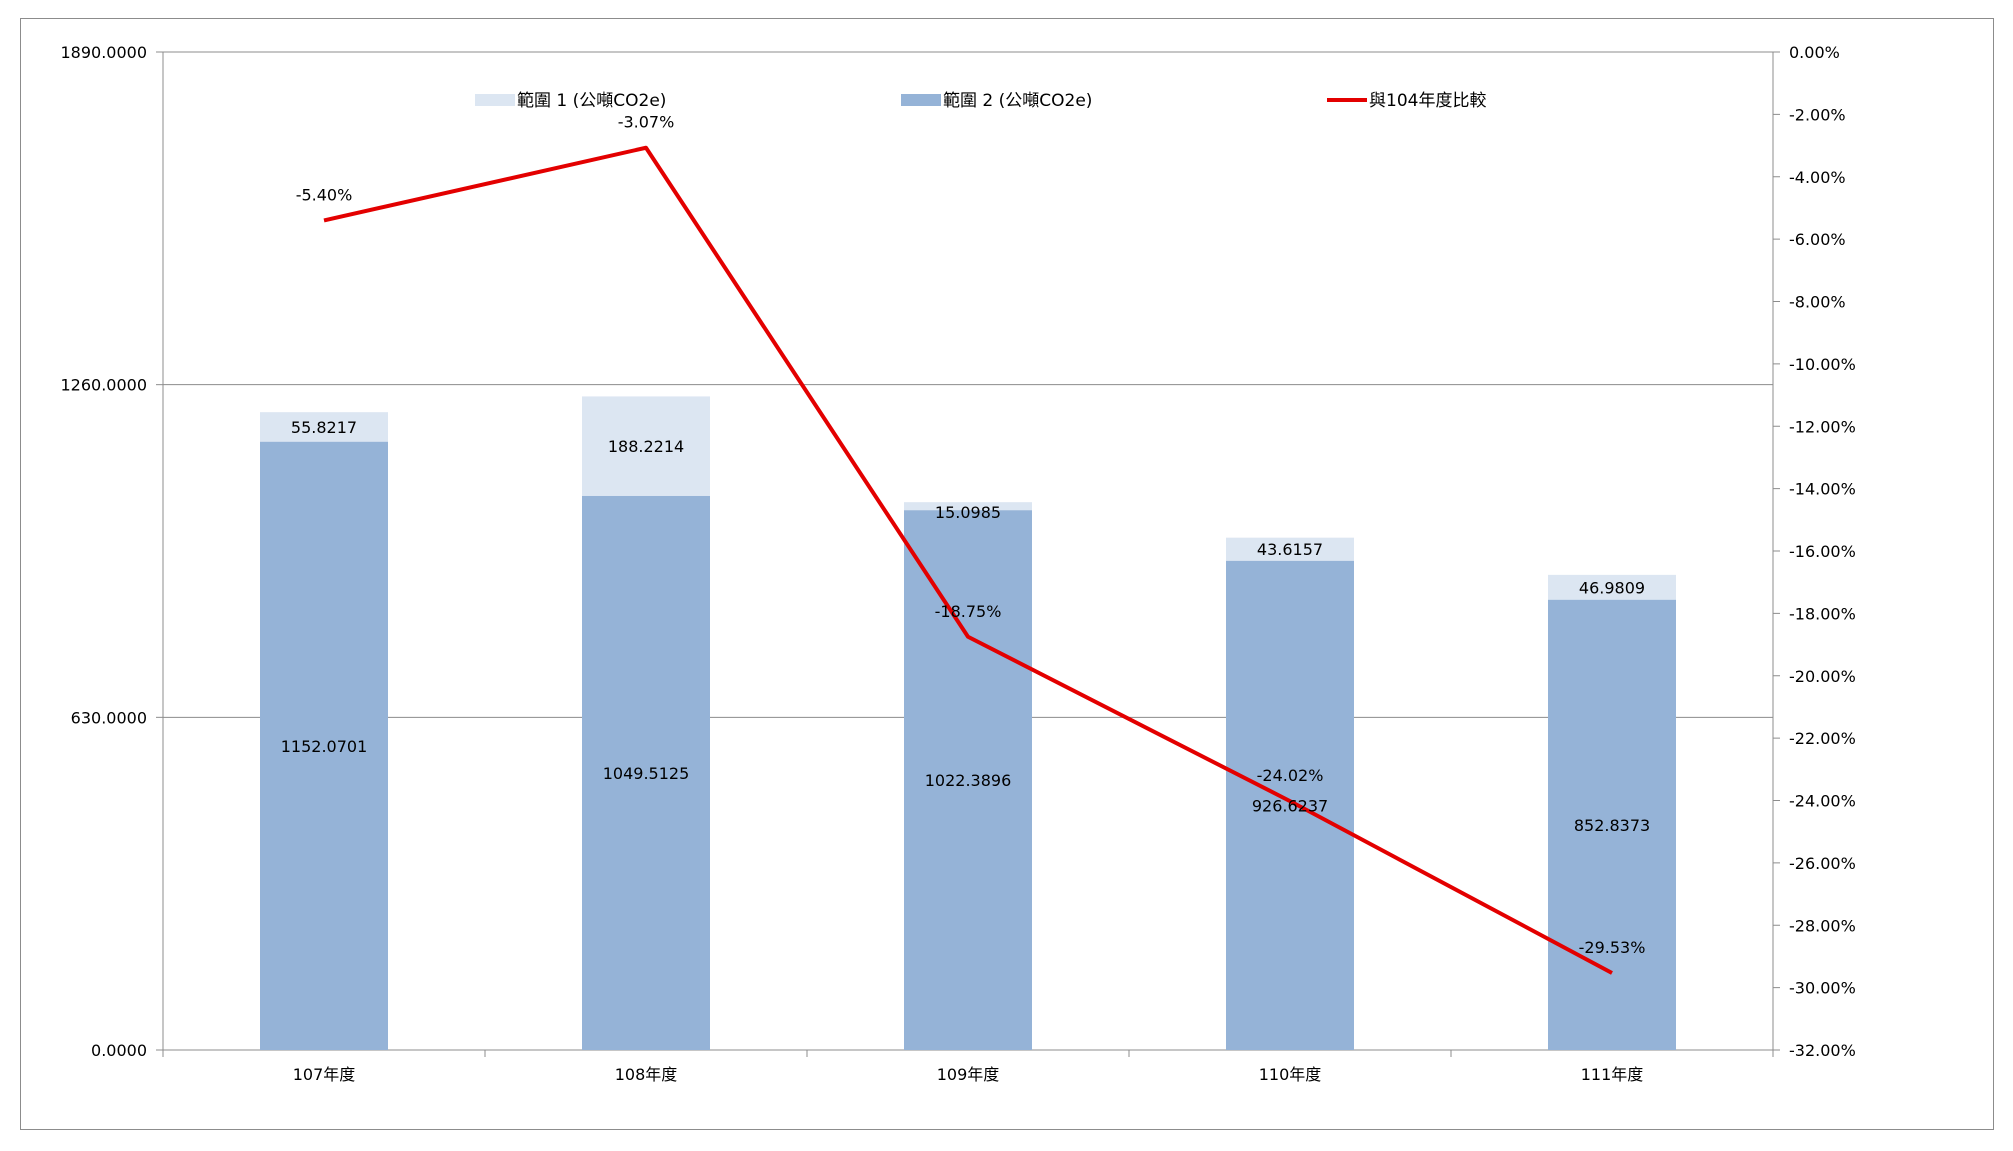  I want to click on y-right-tick-label: -22.00%, so click(1822, 738).